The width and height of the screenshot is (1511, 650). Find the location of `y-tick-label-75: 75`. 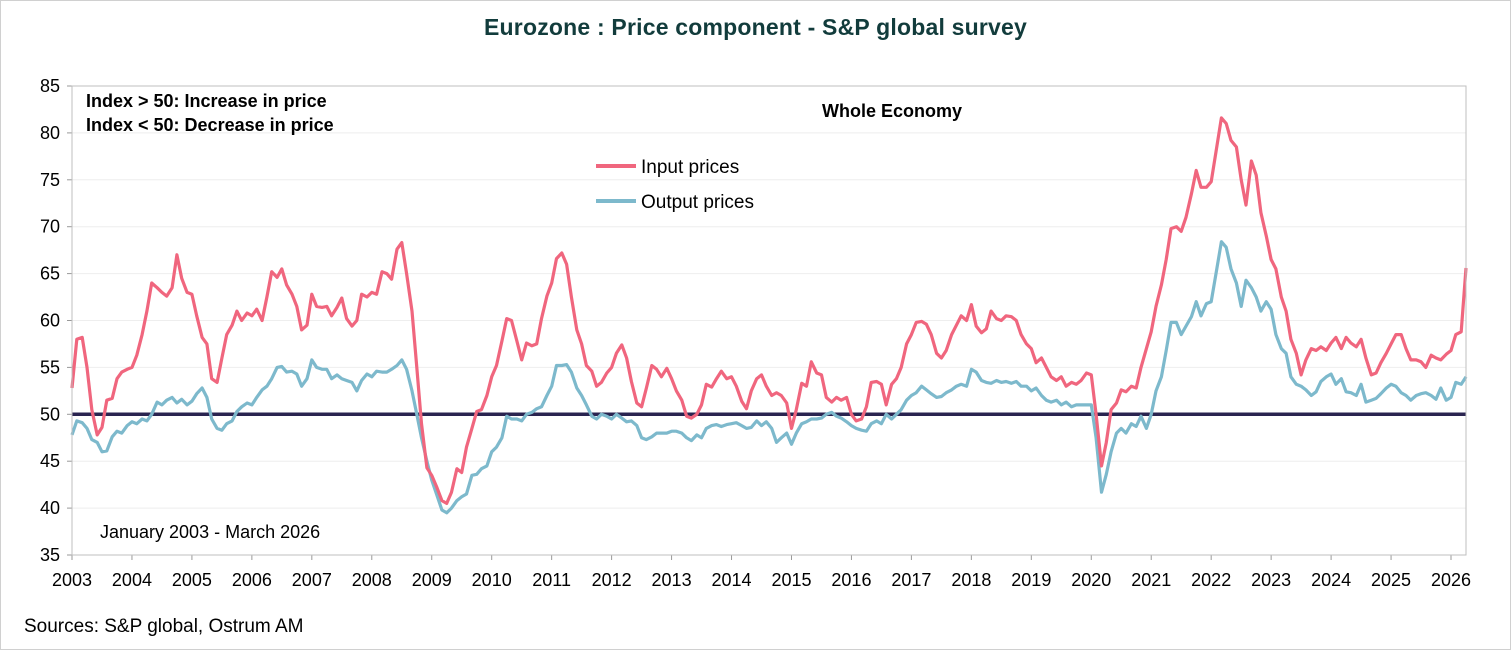

y-tick-label-75: 75 is located at coordinates (50, 180).